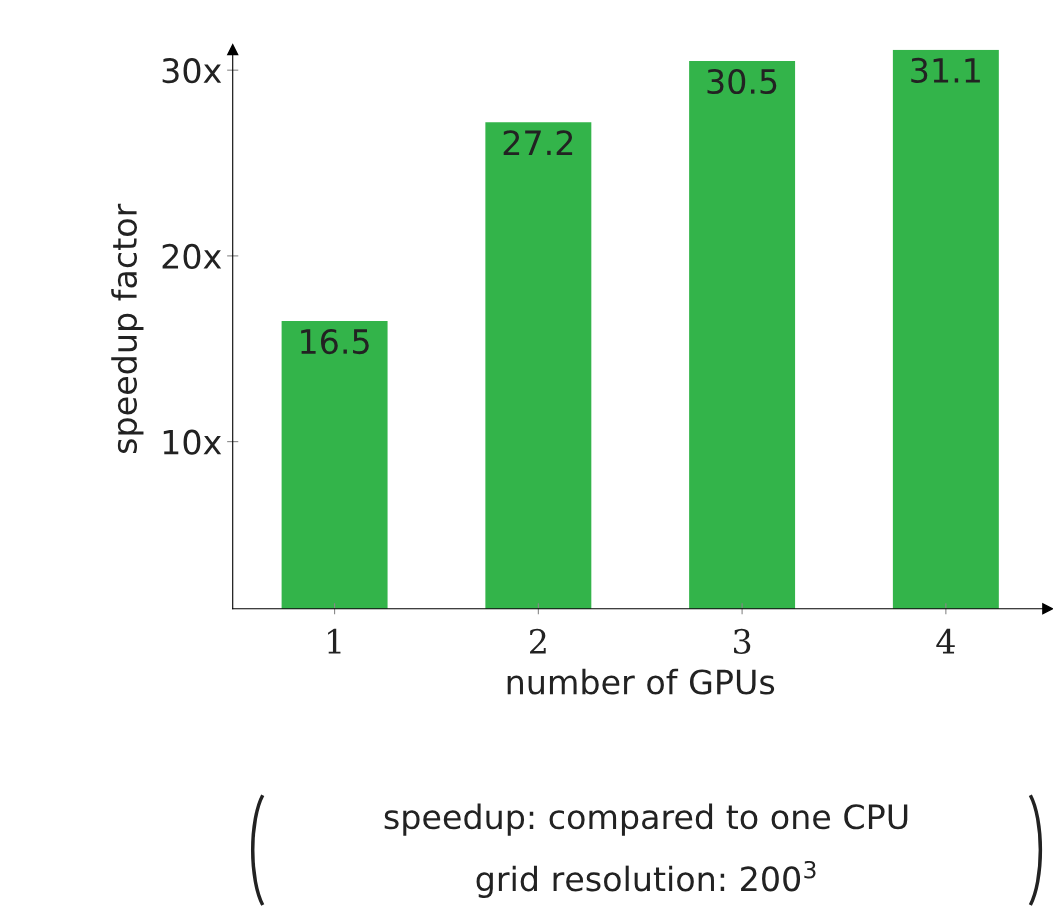 The width and height of the screenshot is (1053, 921). I want to click on x-tick-label: 1, so click(334, 641).